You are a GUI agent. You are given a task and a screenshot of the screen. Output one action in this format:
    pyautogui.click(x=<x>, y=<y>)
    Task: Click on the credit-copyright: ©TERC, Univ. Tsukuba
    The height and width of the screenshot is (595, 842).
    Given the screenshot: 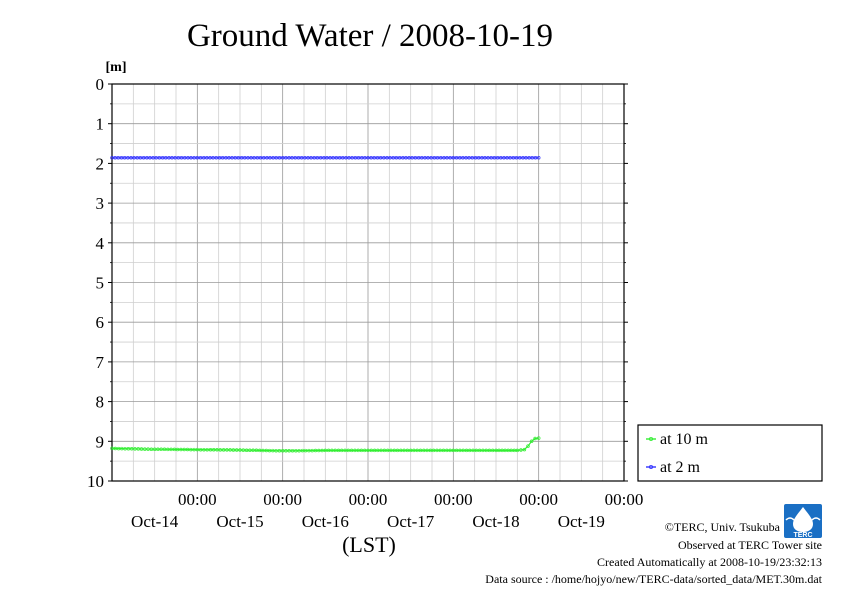 What is the action you would take?
    pyautogui.click(x=723, y=527)
    